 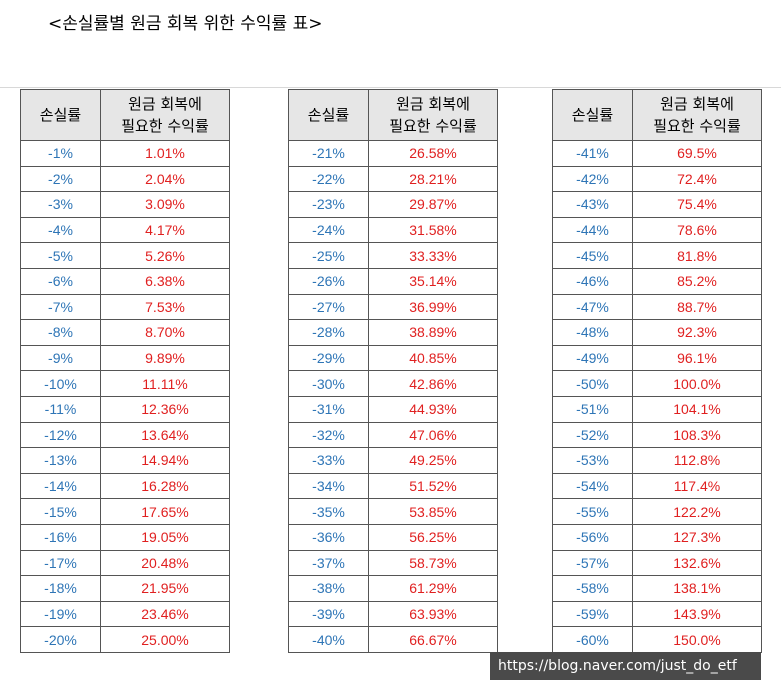 I want to click on table-row: -14% 16.28%, so click(x=125, y=486).